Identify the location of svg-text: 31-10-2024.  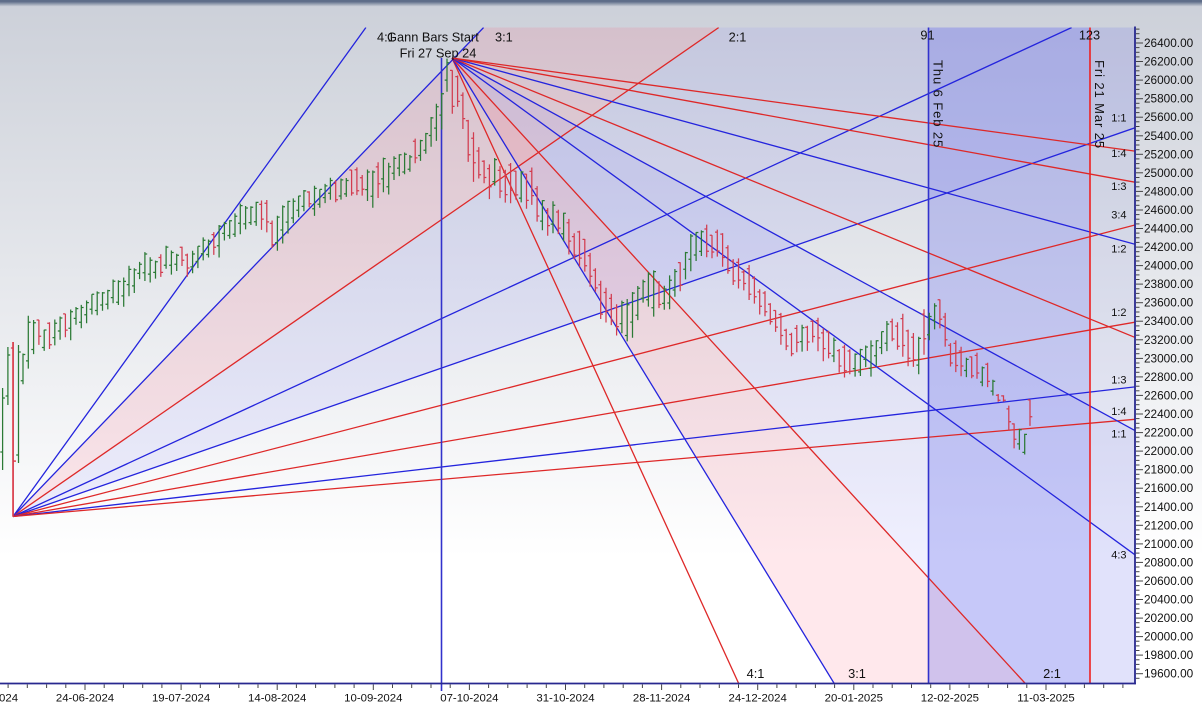
(565, 699).